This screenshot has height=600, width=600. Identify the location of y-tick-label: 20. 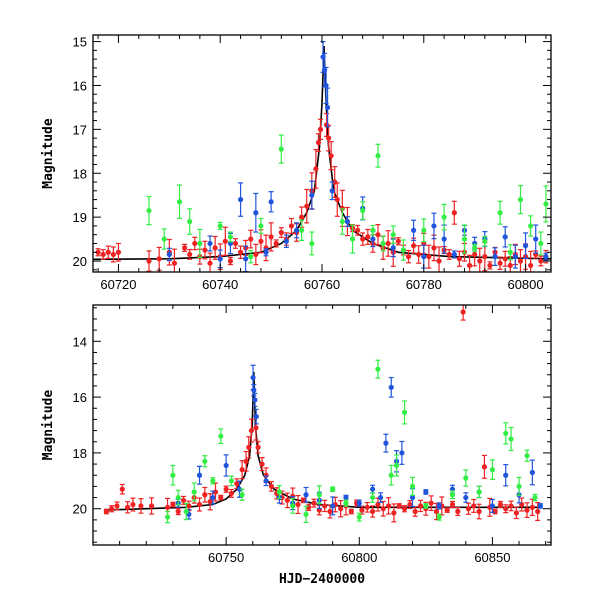
(80, 509).